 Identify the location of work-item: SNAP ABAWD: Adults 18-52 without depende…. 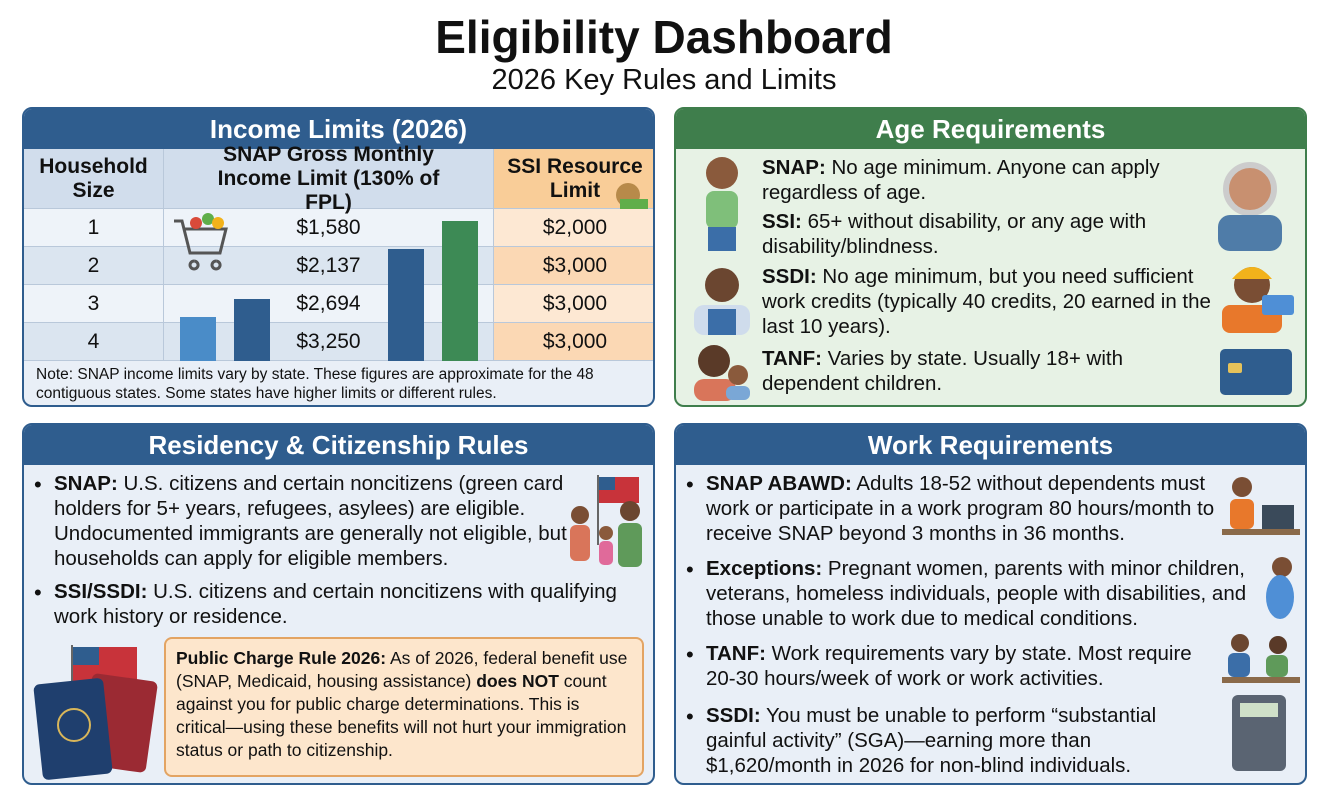
(963, 508).